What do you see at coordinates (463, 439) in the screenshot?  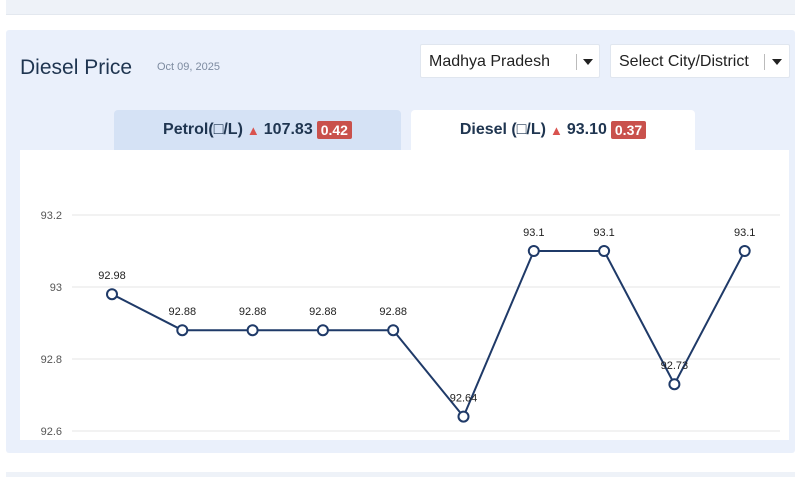 I see `x-tick-label: Oct 04` at bounding box center [463, 439].